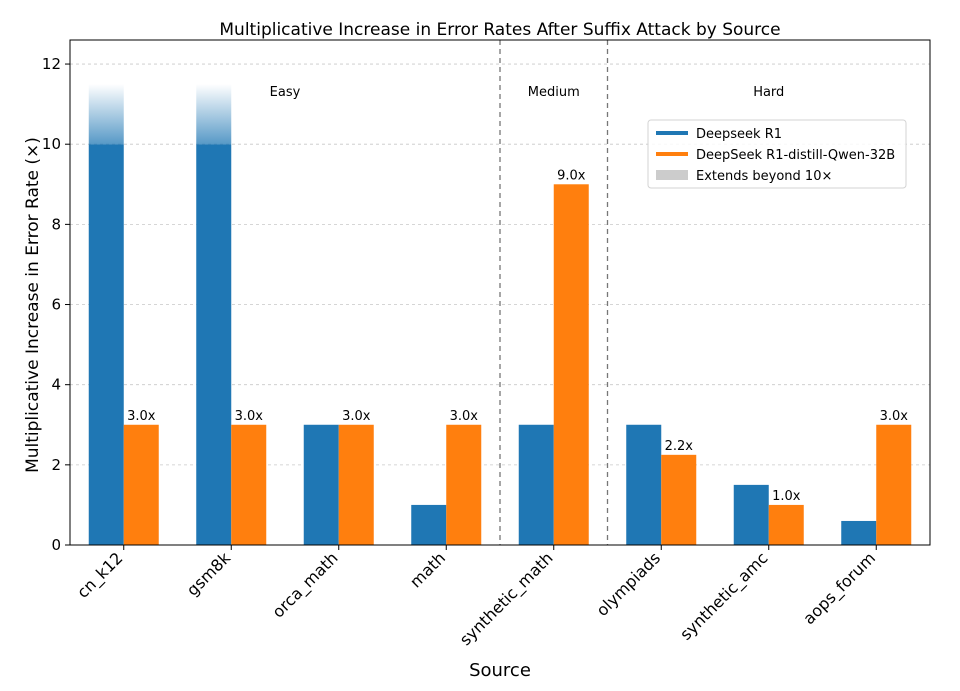 The height and width of the screenshot is (691, 960). What do you see at coordinates (305, 585) in the screenshot?
I see `x-tick-label-orca_math: orca_math` at bounding box center [305, 585].